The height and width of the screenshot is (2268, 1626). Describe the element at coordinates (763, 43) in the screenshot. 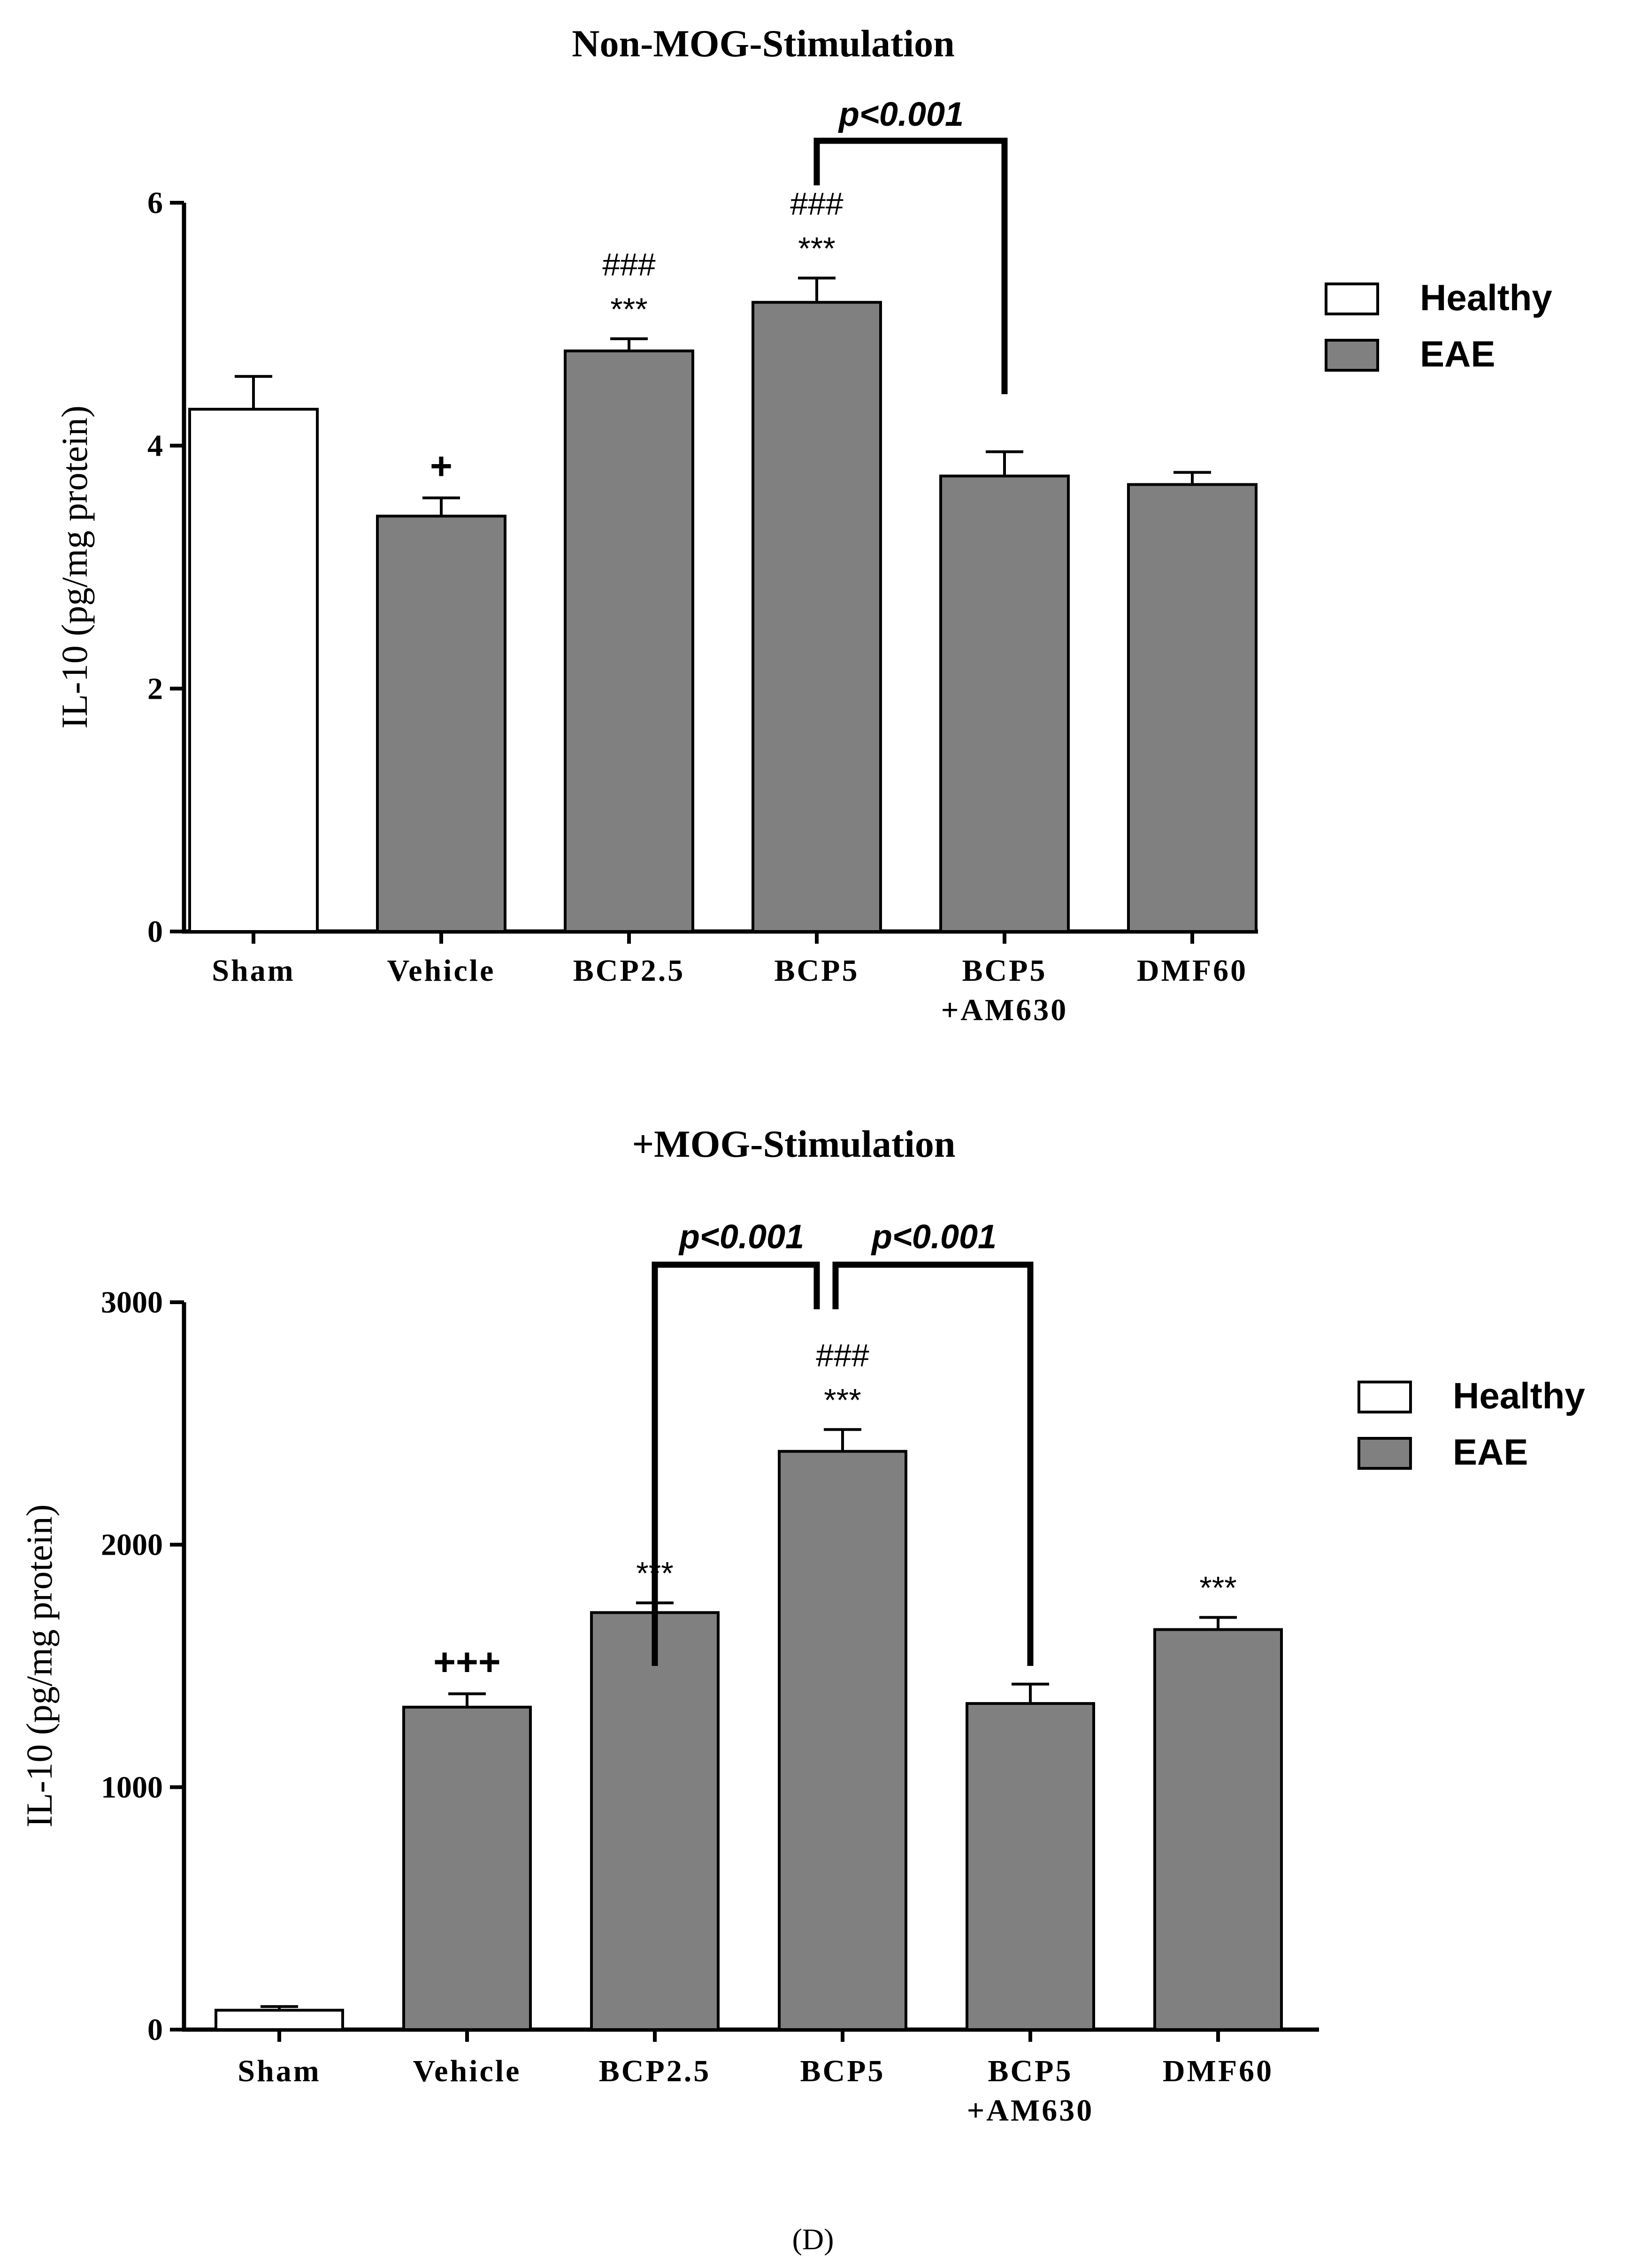

I see `chart-title: Non-MOG-Stimulation` at that location.